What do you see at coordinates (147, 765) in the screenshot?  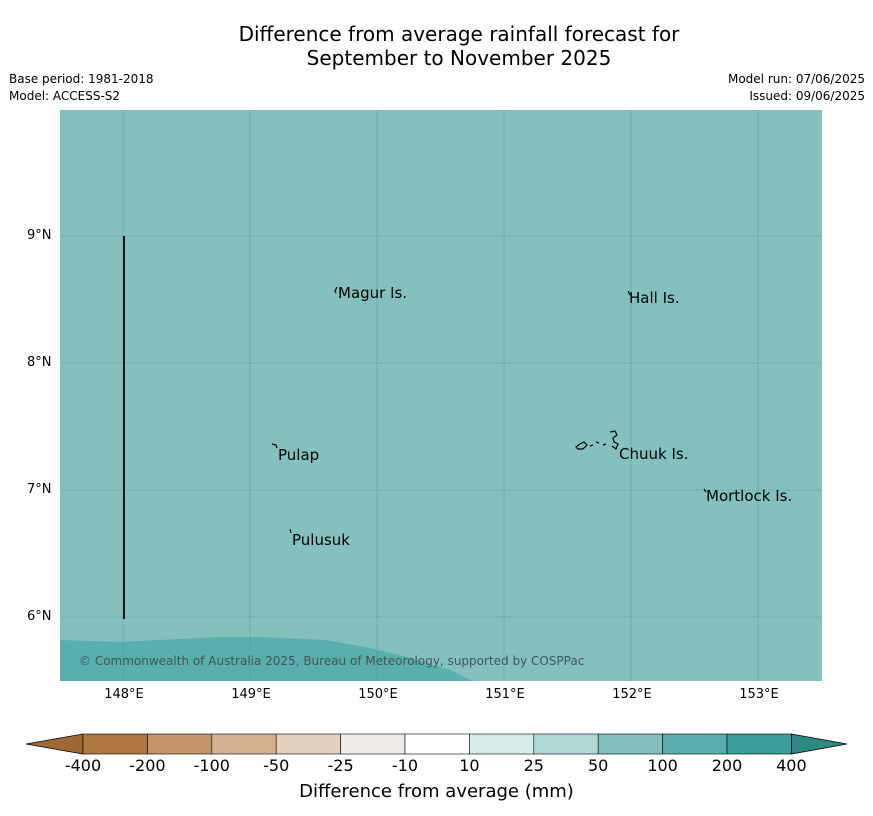 I see `colorbar-tick-label: -200` at bounding box center [147, 765].